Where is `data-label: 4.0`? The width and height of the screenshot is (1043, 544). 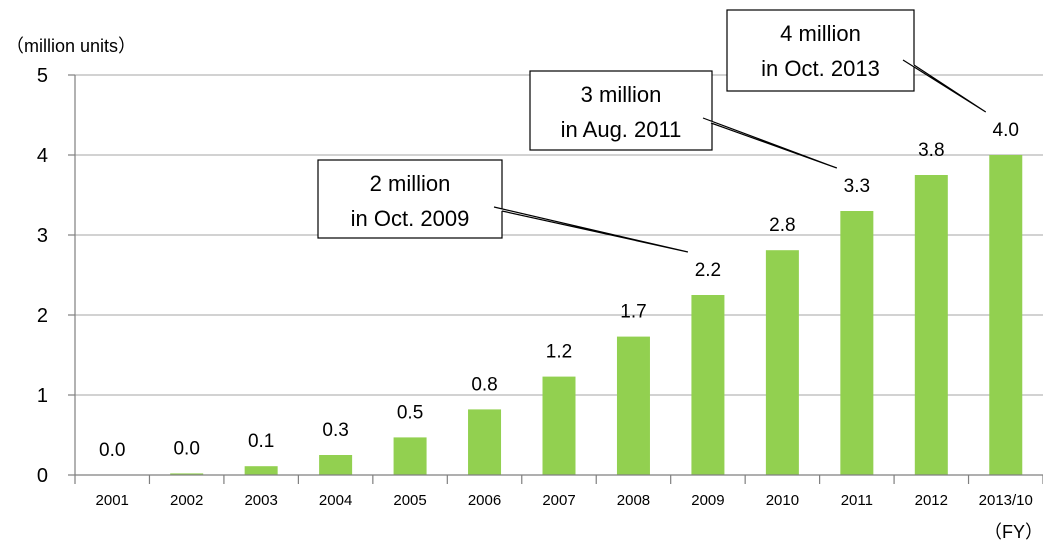
data-label: 4.0 is located at coordinates (1006, 130).